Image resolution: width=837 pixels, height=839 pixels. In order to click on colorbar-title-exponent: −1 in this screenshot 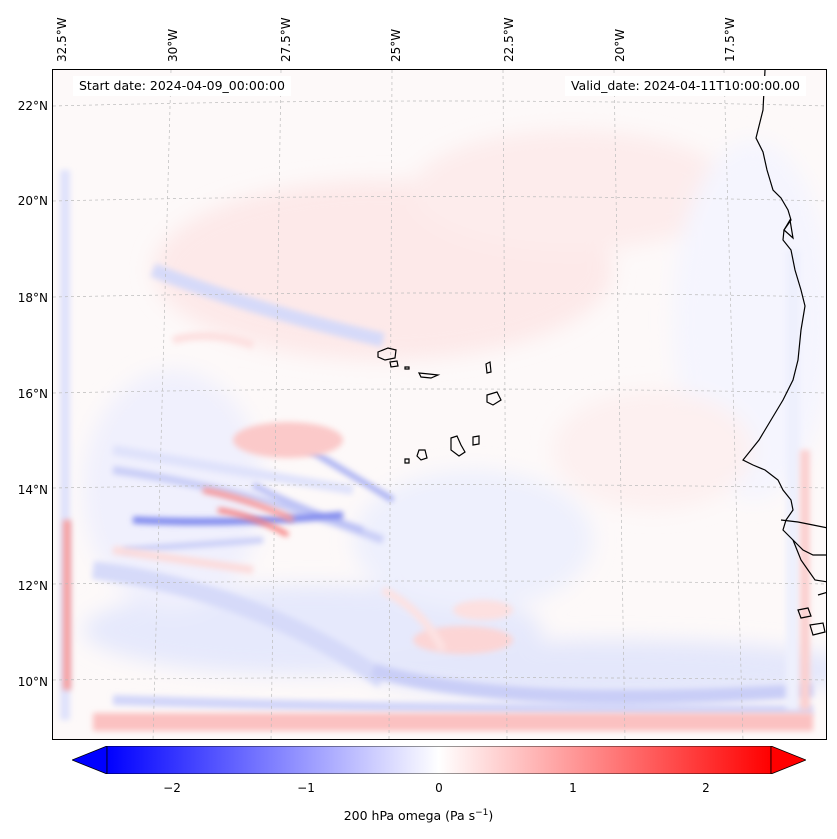, I will do `click(482, 813)`.